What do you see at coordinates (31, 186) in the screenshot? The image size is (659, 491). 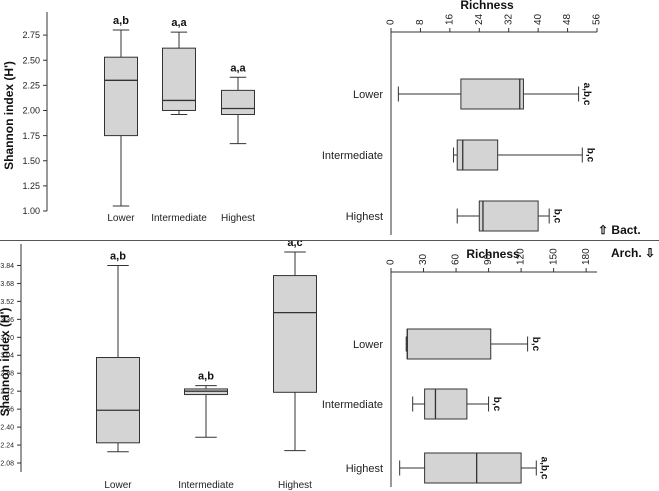 I see `bacteria-shannon-y-tick-label: 1.25` at bounding box center [31, 186].